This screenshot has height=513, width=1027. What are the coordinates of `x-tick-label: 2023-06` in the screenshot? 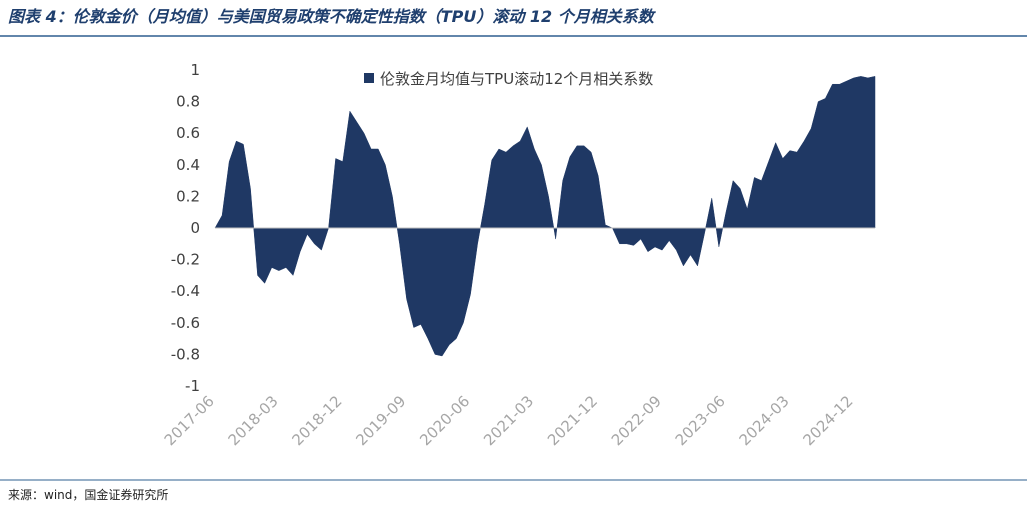 It's located at (700, 420).